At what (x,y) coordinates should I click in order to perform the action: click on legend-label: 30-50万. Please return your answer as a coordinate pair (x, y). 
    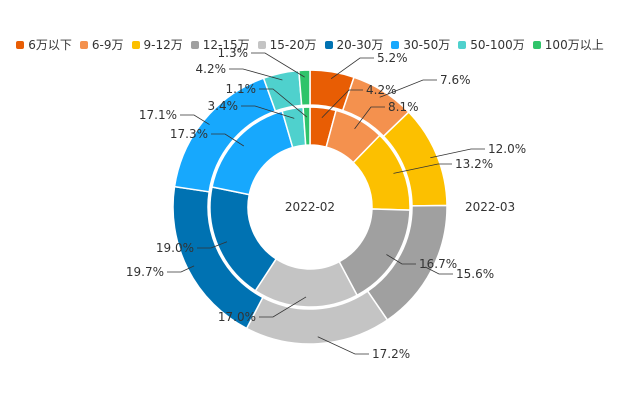
    Looking at the image, I should click on (427, 45).